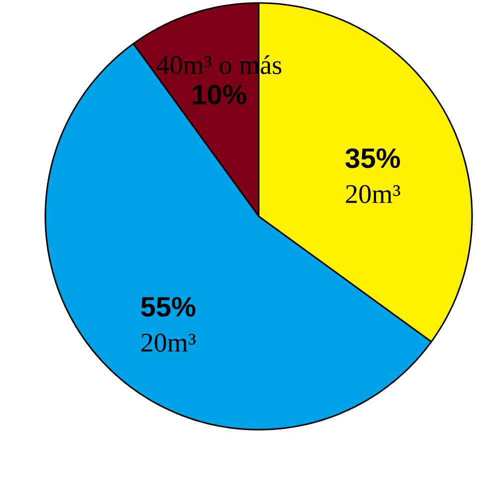 The height and width of the screenshot is (490, 491). Describe the element at coordinates (219, 94) in the screenshot. I see `data-label: 10%` at that location.